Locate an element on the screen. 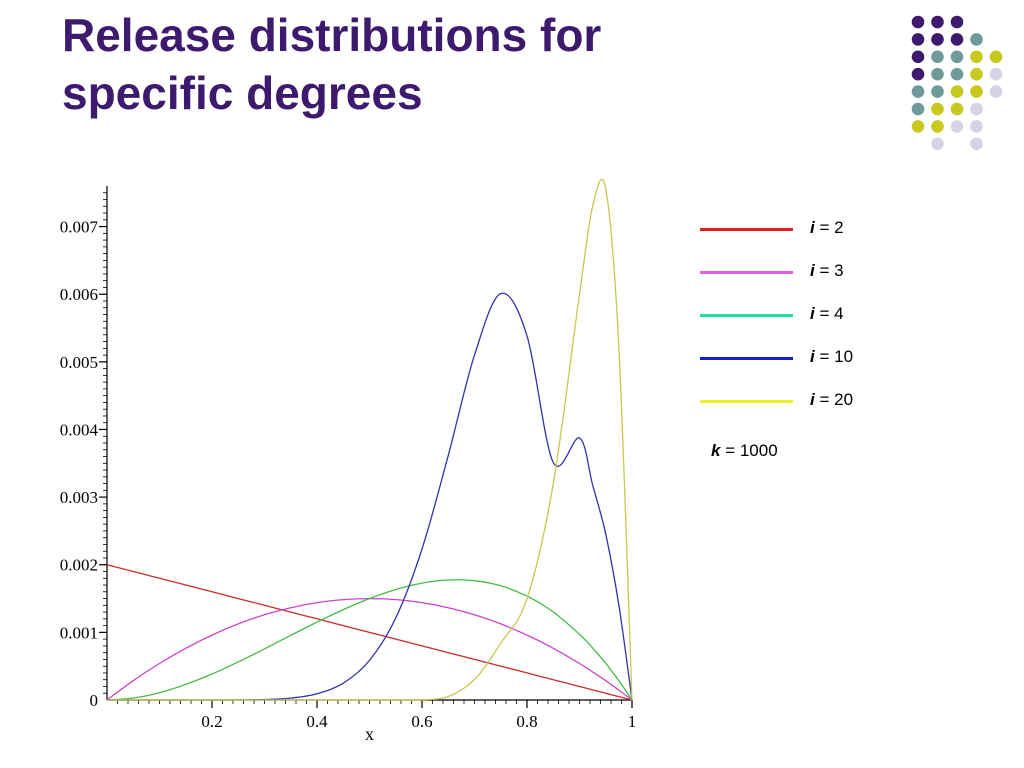 The image size is (1024, 768). note-var: k is located at coordinates (716, 450).